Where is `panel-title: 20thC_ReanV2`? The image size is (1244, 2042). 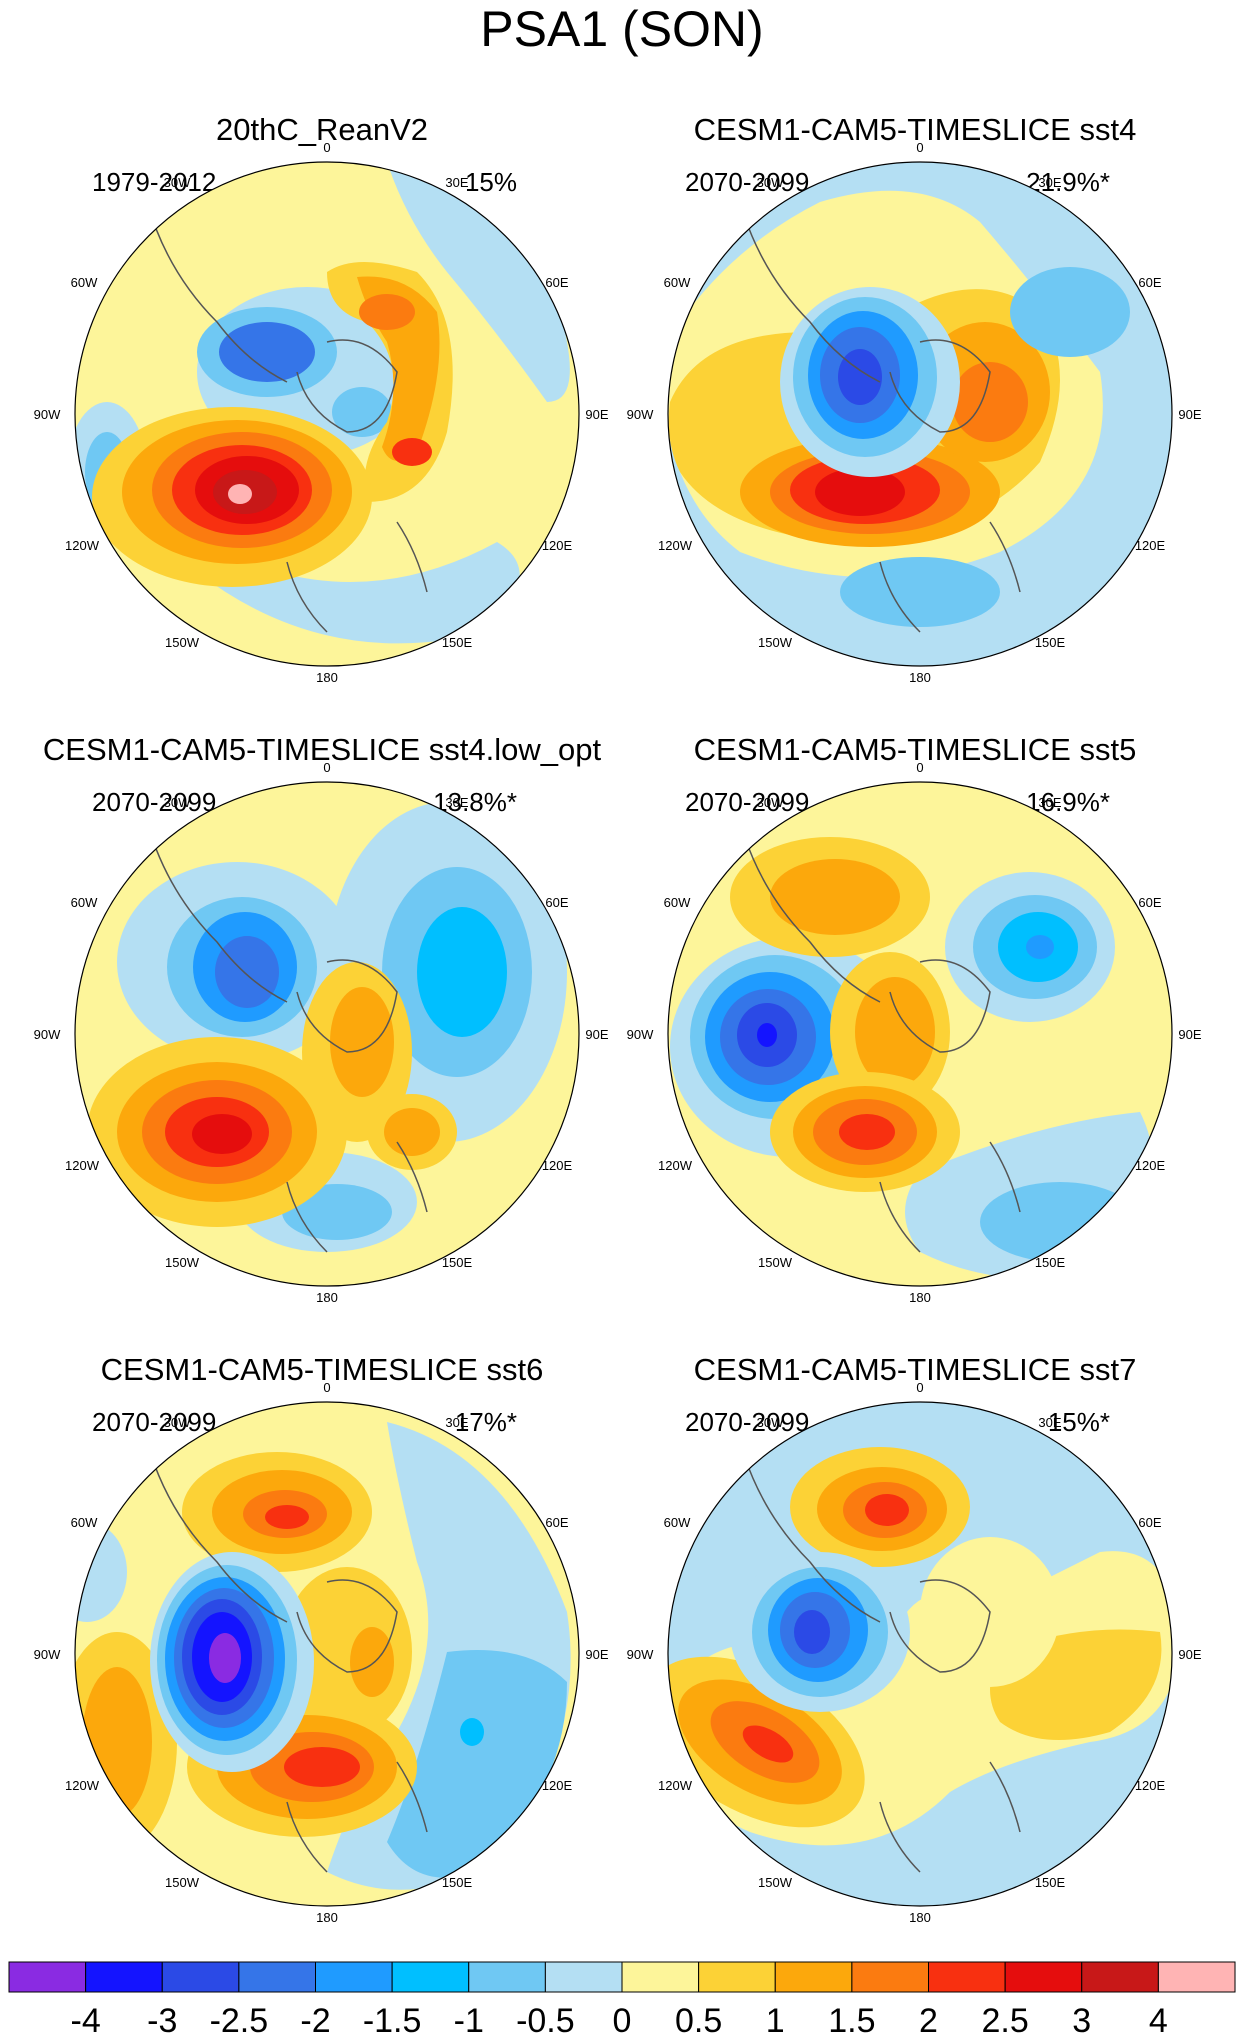 panel-title: 20thC_ReanV2 is located at coordinates (322, 129).